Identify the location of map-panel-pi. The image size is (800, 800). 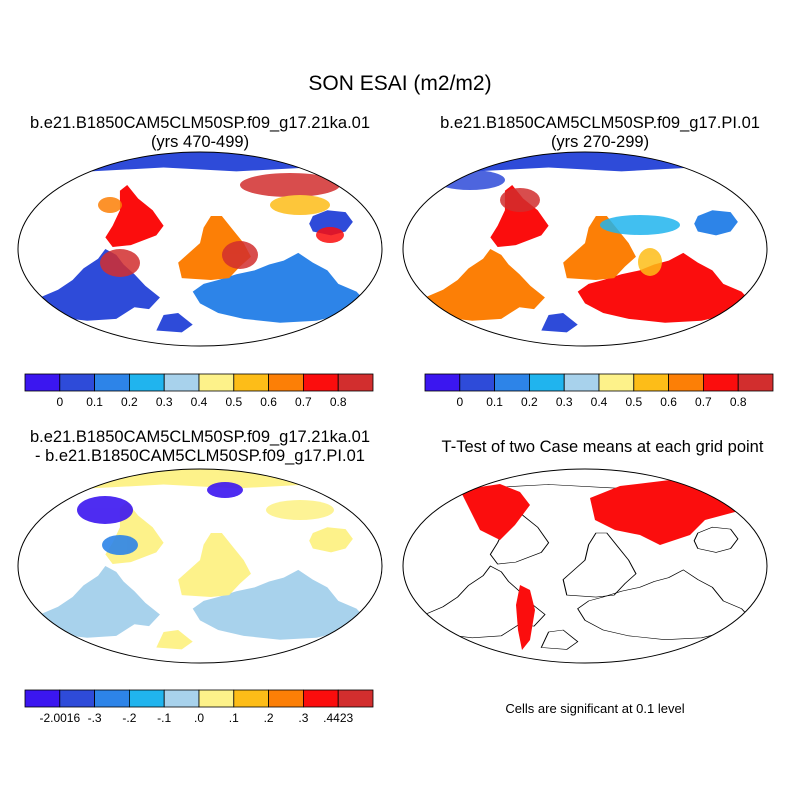
(585, 249).